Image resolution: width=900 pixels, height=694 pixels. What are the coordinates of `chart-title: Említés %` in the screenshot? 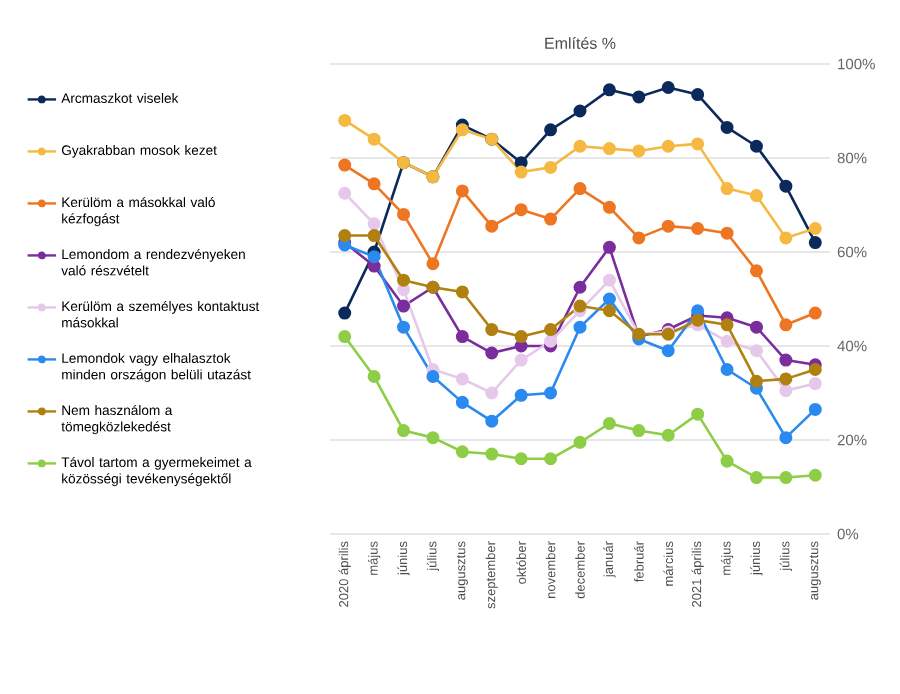 It's located at (580, 42).